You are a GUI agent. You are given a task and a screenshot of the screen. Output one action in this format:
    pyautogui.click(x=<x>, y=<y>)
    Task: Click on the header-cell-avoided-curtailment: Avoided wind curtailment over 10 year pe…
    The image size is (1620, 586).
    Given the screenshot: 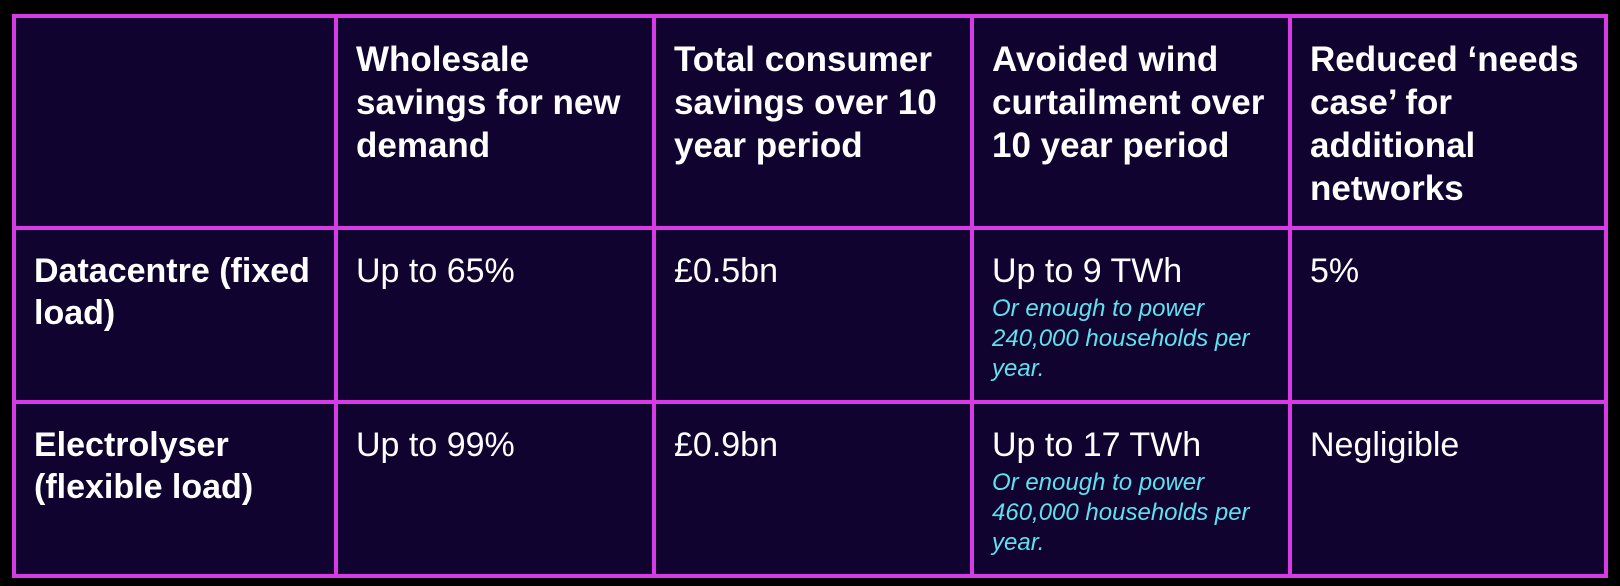 What is the action you would take?
    pyautogui.click(x=1131, y=124)
    